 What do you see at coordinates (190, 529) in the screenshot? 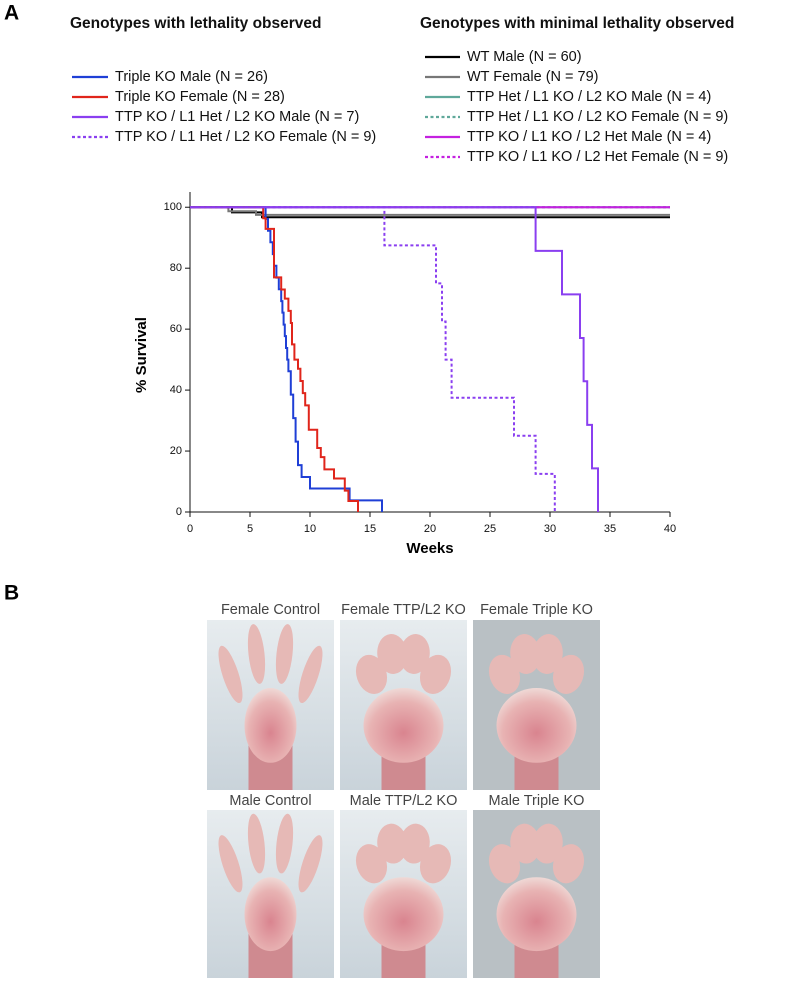
I see `x-tick-label: 0` at bounding box center [190, 529].